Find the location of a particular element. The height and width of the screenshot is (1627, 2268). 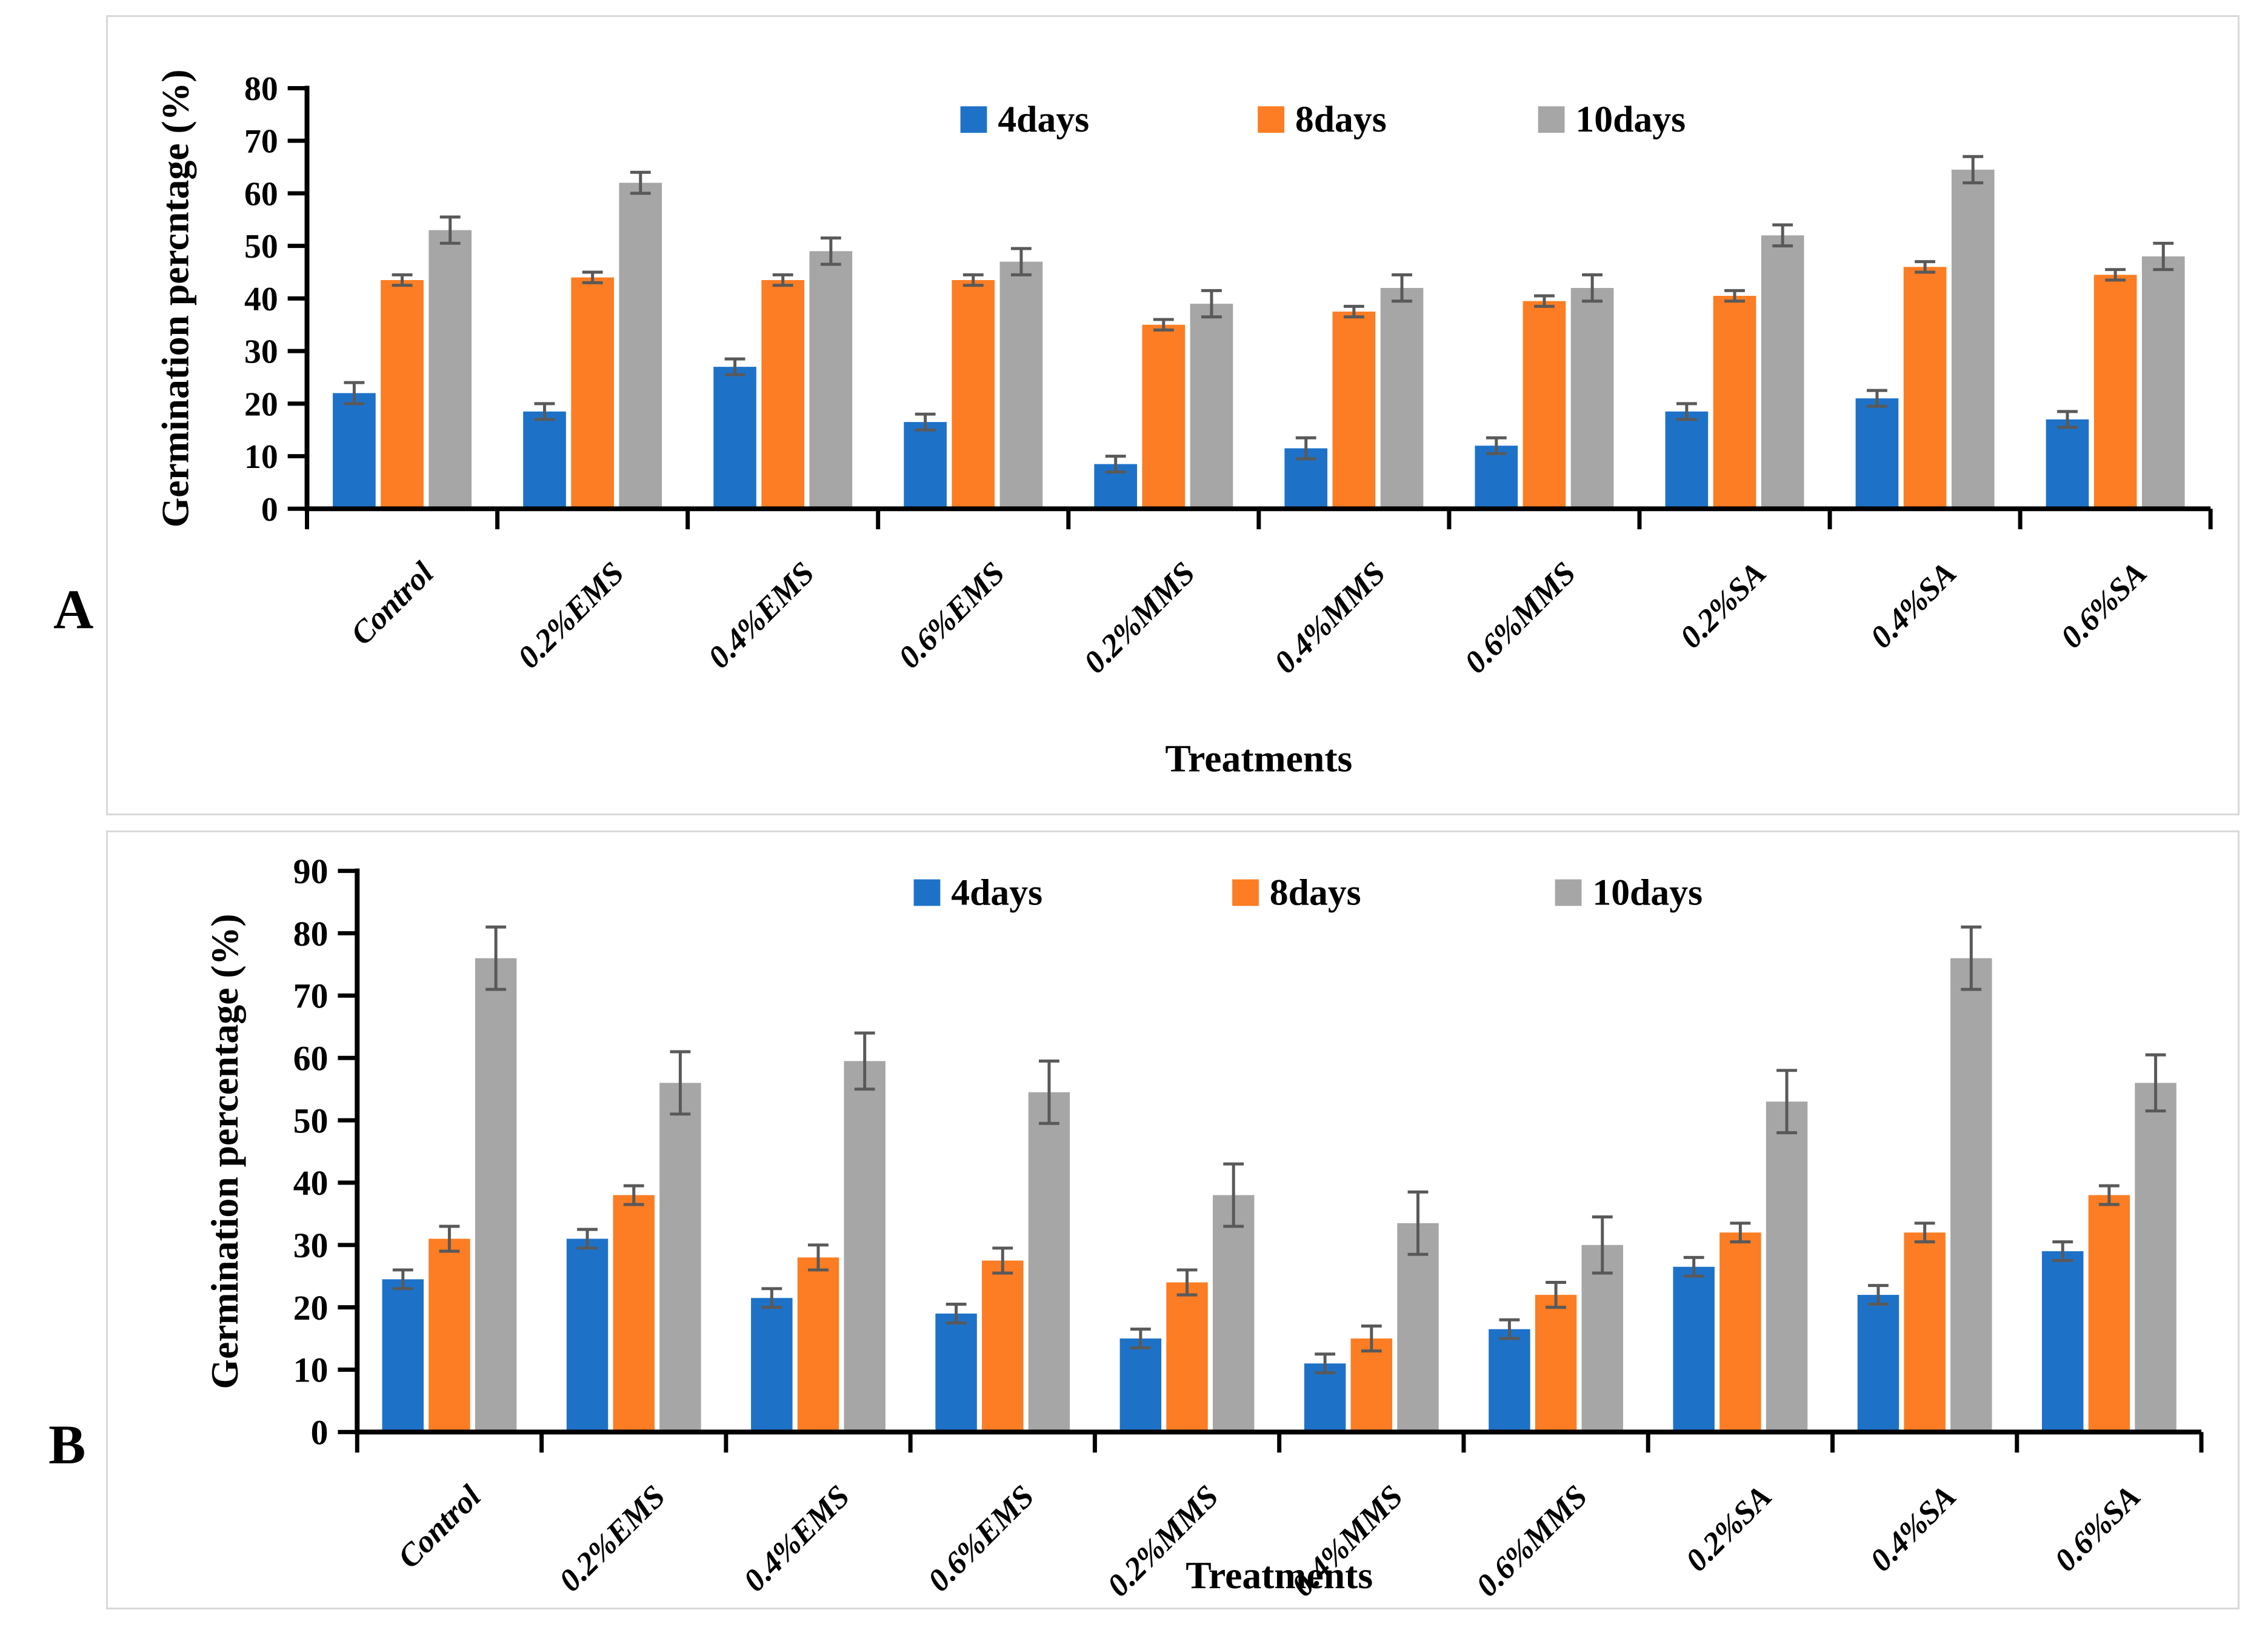

error-bar-10days-0.6%MMS is located at coordinates (1592, 288).